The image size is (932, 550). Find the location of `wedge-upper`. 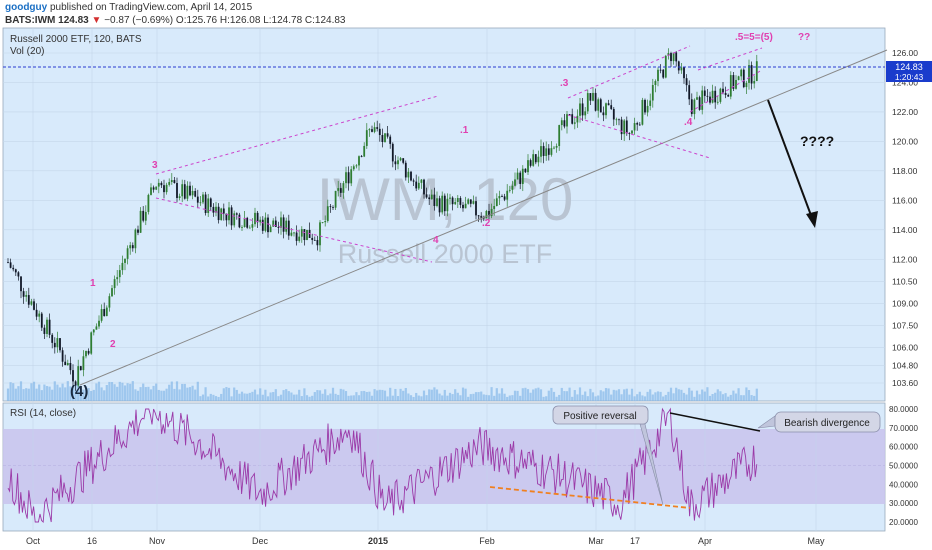

wedge-upper is located at coordinates (730, 59).